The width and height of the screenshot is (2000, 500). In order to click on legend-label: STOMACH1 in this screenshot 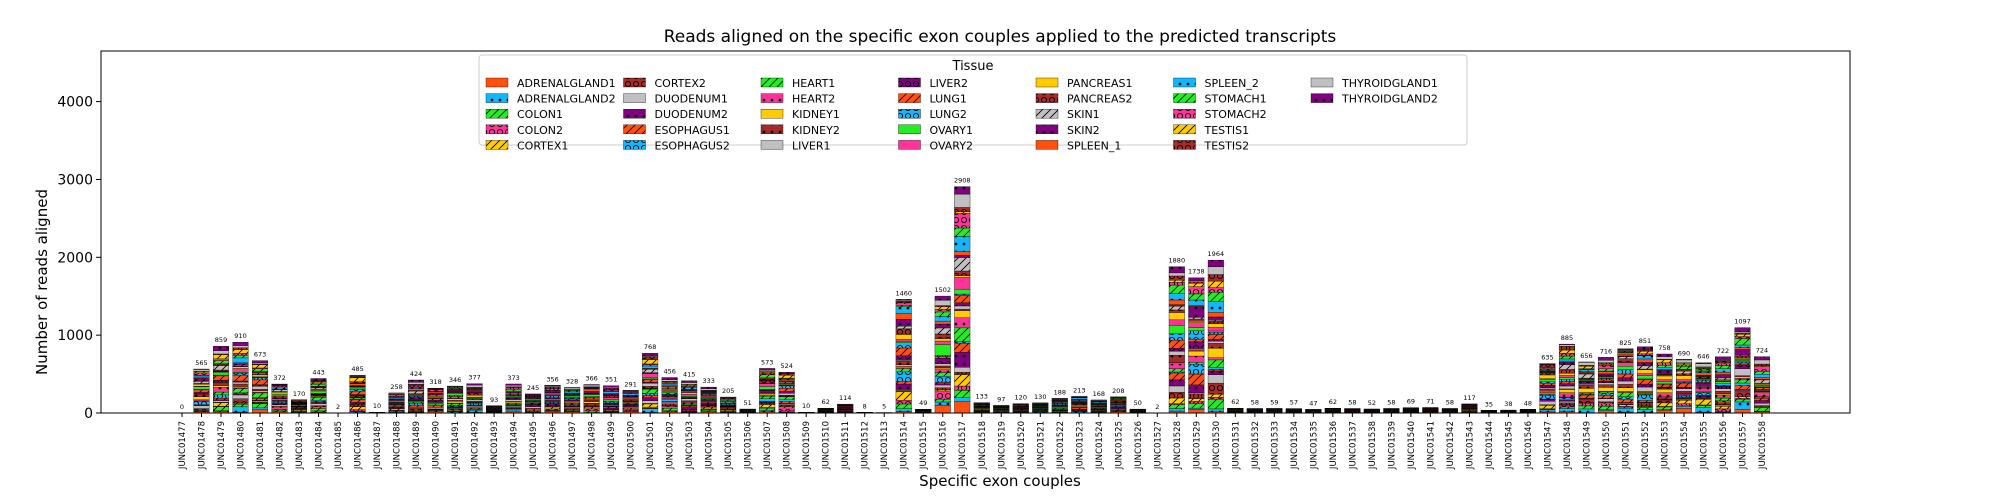, I will do `click(1236, 99)`.